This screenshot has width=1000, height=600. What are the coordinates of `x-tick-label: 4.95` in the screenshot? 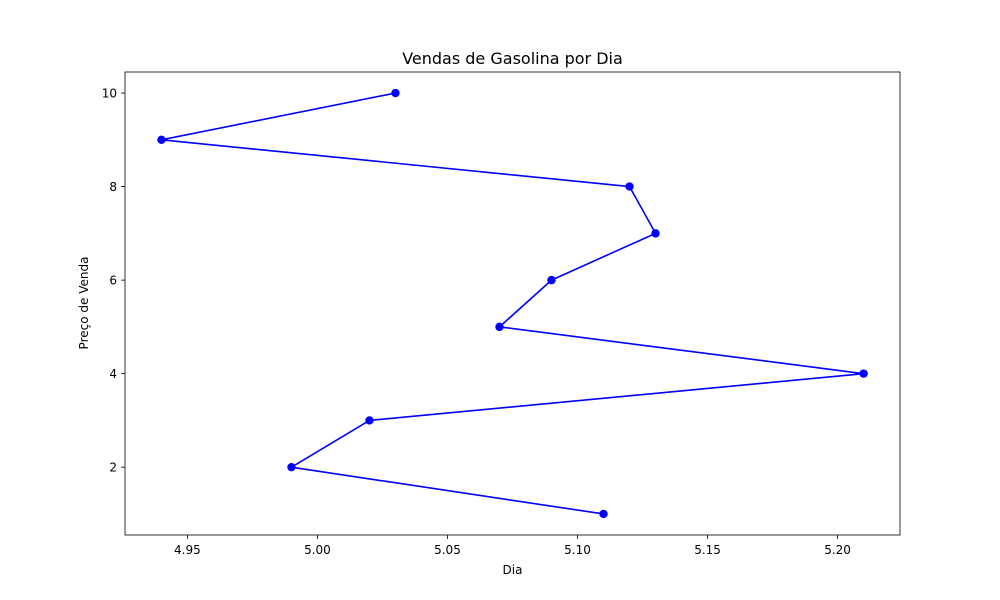 It's located at (187, 550).